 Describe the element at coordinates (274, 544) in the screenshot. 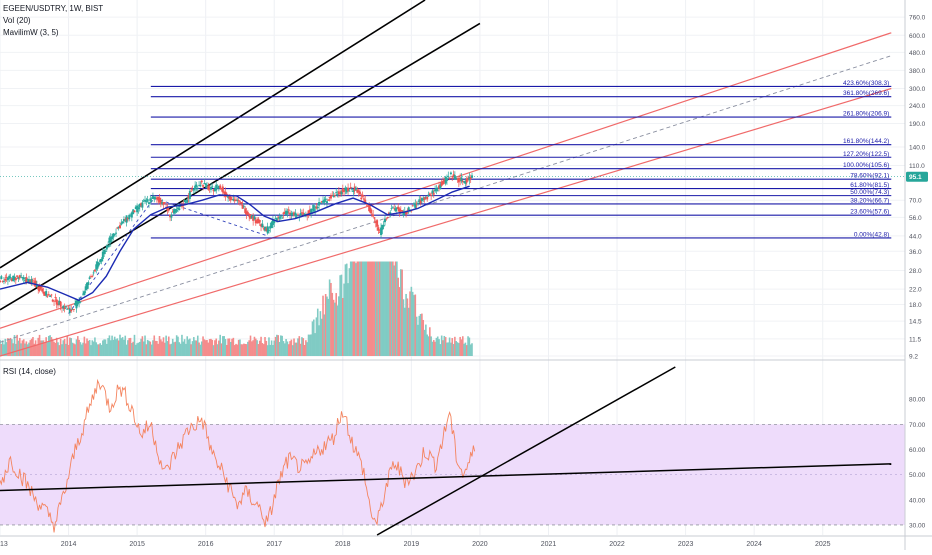

I see `time-tick-label: 2017` at that location.